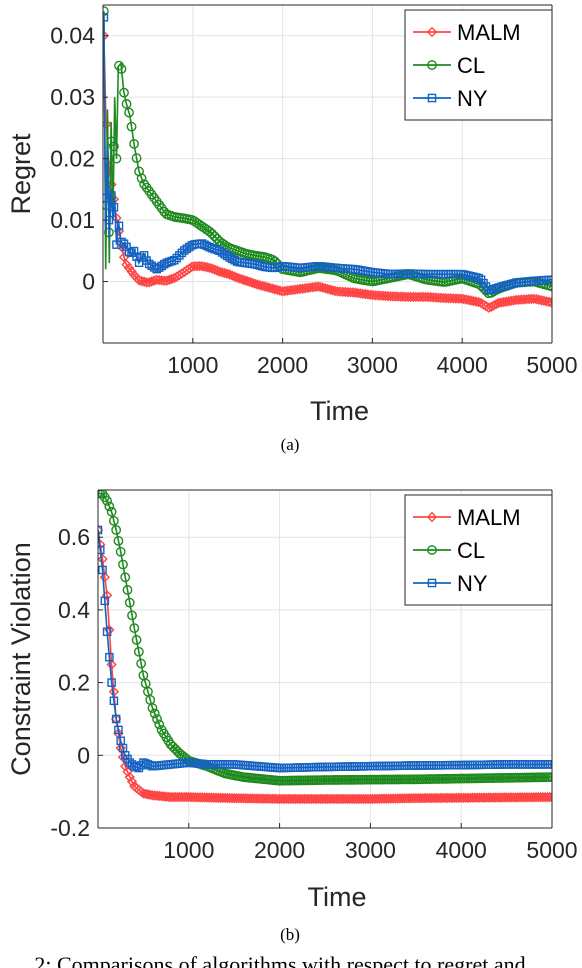  What do you see at coordinates (489, 517) in the screenshot?
I see `legend-label-malm: MALM` at bounding box center [489, 517].